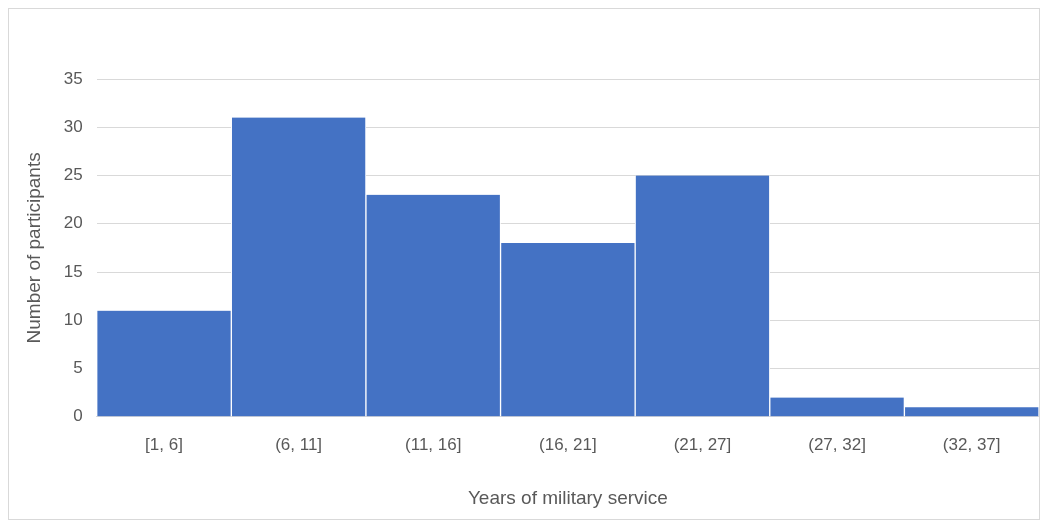  I want to click on y-tick-label: 10, so click(73, 319).